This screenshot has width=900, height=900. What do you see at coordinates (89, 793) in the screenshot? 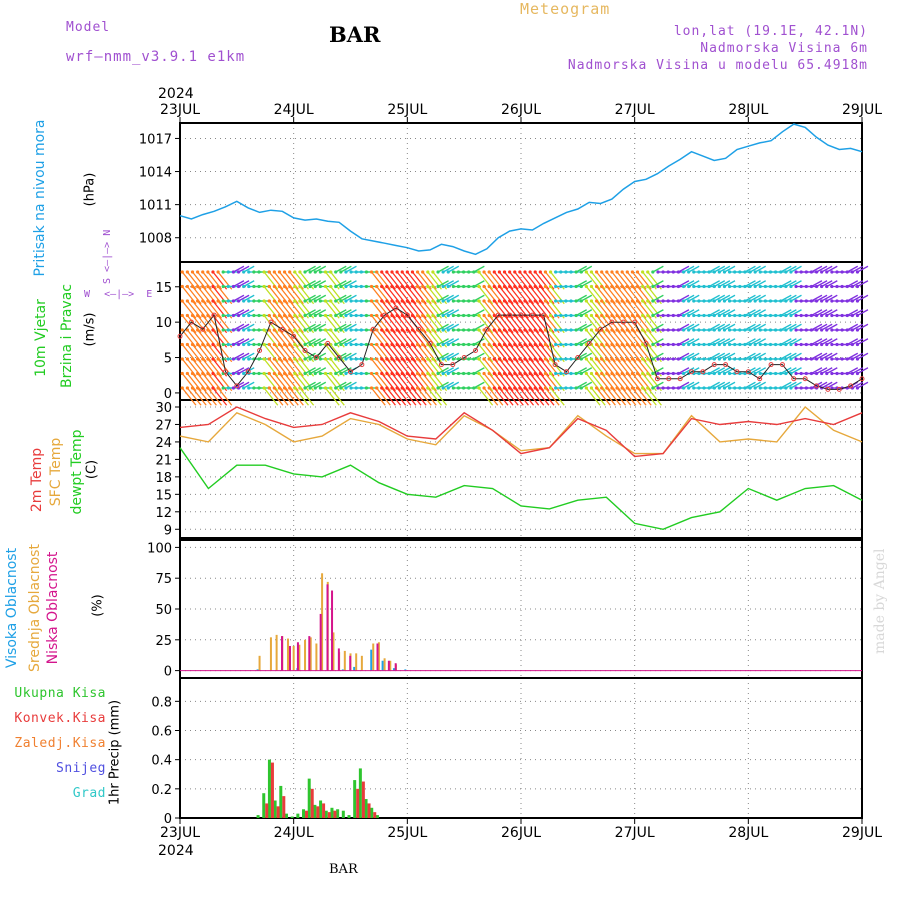
I see `precip-legend-hail: Grad` at bounding box center [89, 793].